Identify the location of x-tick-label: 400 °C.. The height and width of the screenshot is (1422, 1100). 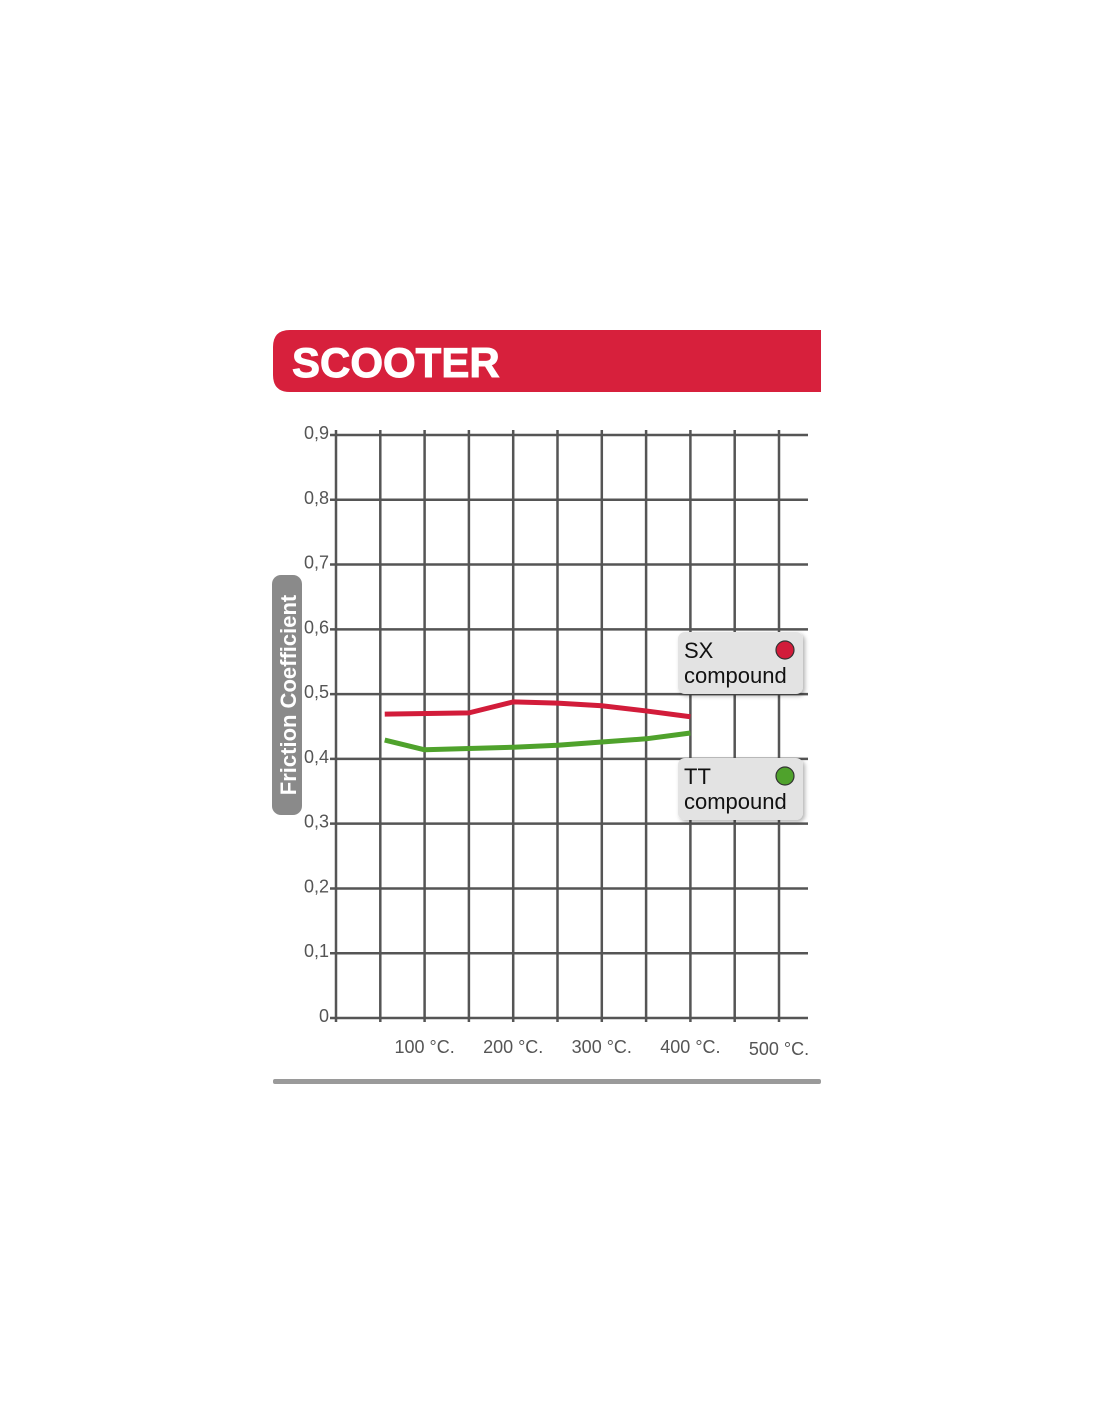
(690, 1047).